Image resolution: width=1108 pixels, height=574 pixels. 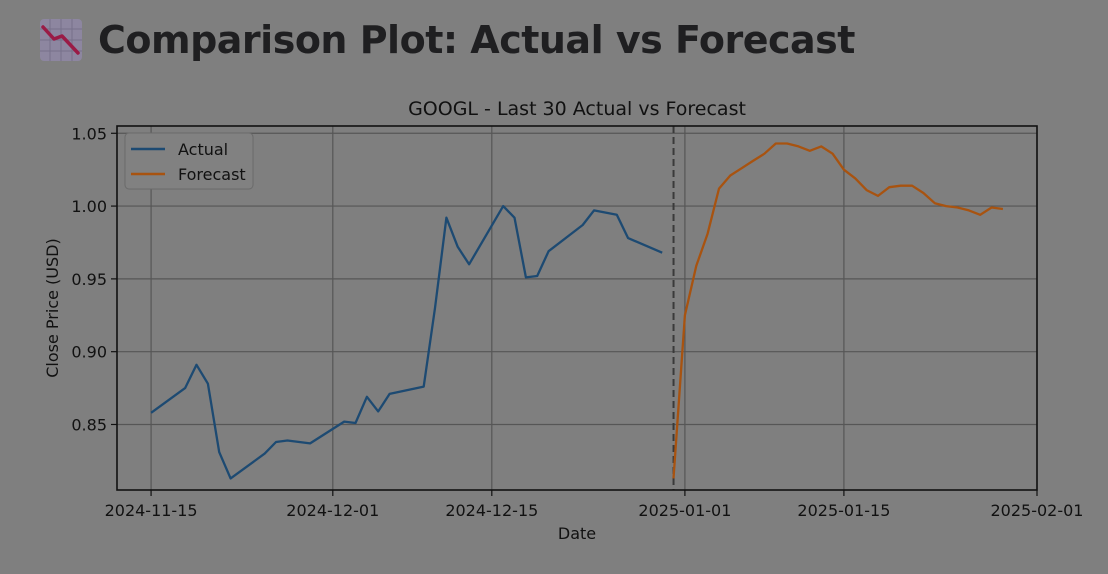 What do you see at coordinates (1037, 510) in the screenshot?
I see `x-tick-label: 2025-02-01` at bounding box center [1037, 510].